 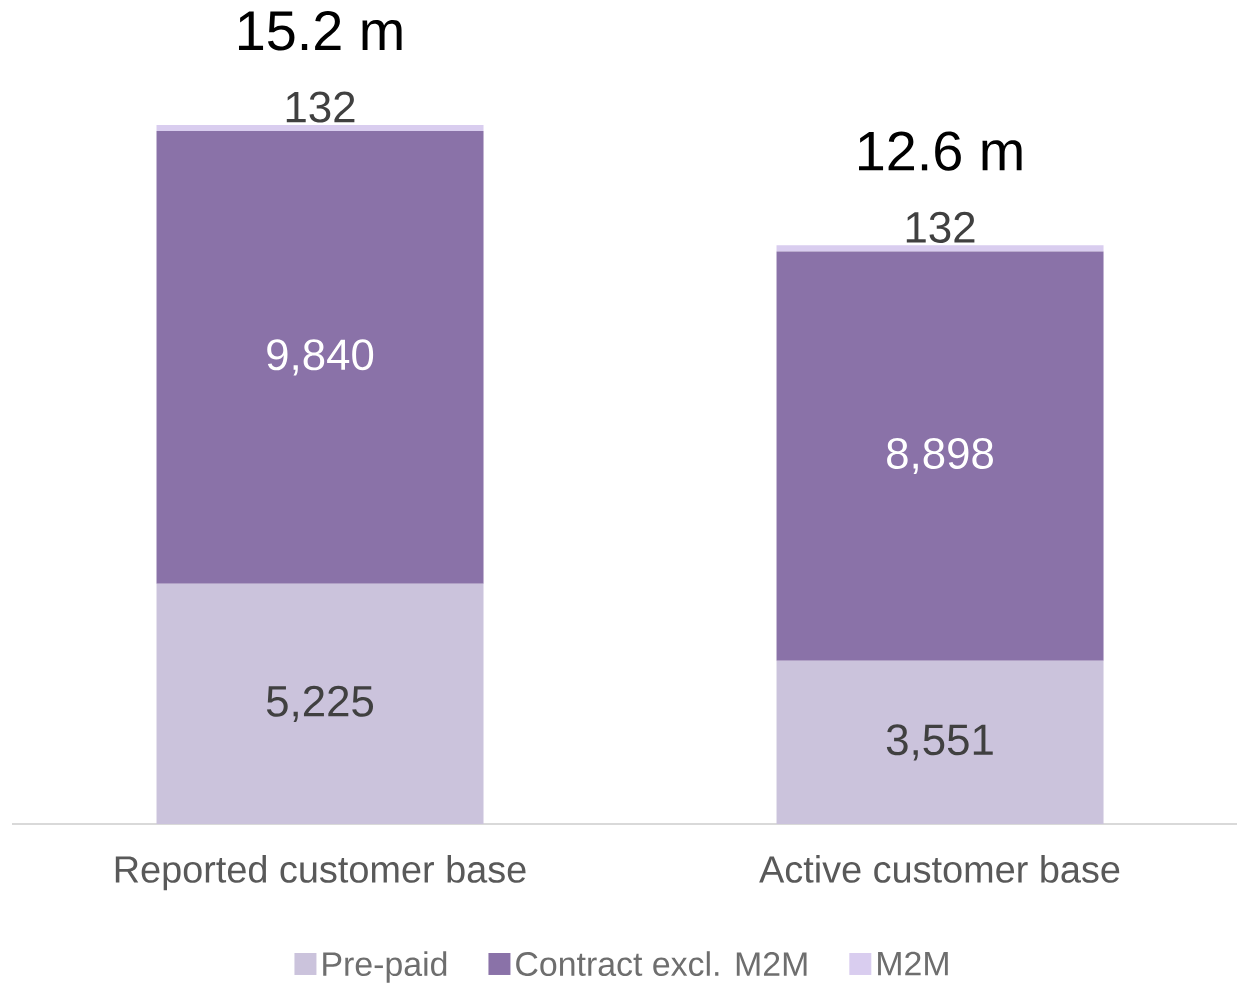 I want to click on data-label: 3,551, so click(x=939, y=742).